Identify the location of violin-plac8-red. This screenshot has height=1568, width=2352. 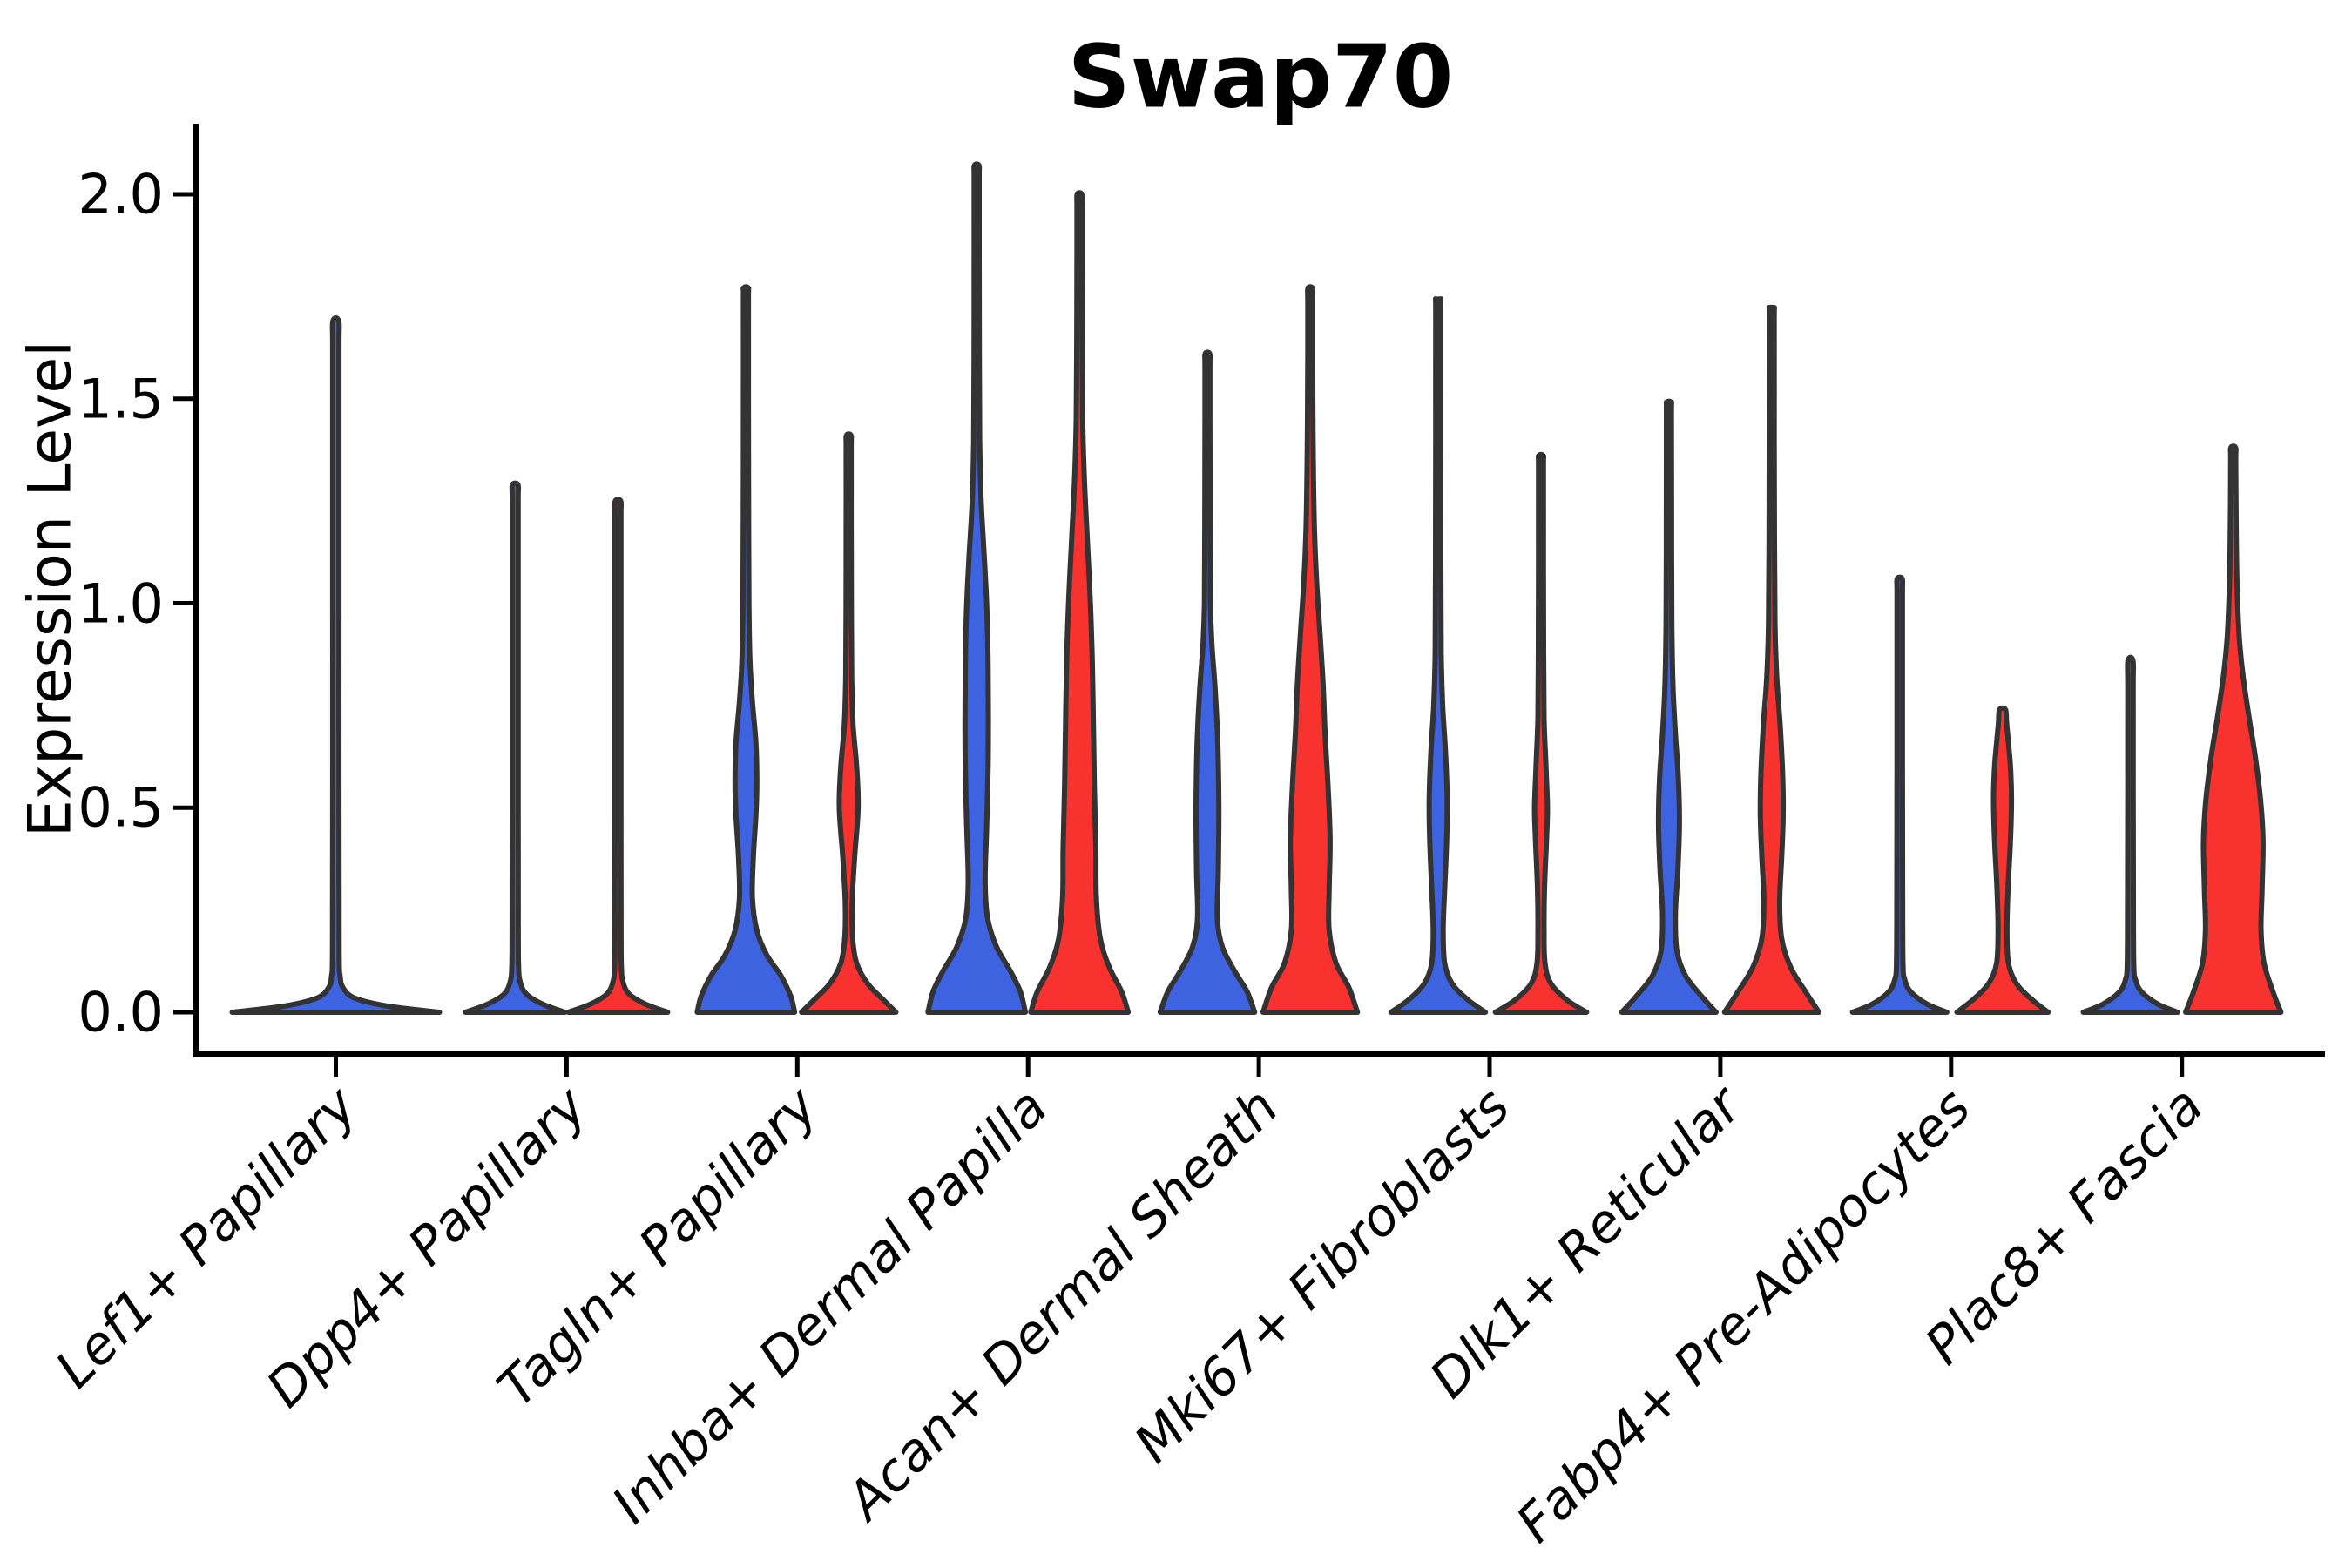
(2233, 729).